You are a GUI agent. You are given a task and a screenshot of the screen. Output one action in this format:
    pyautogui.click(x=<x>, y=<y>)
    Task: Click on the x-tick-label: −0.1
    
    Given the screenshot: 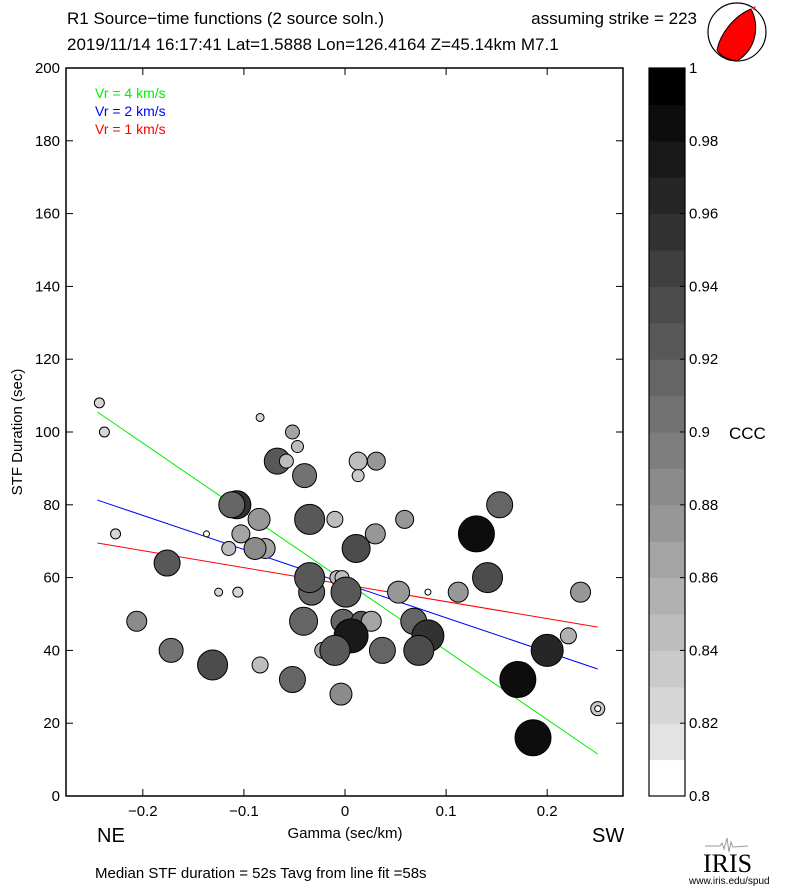 What is the action you would take?
    pyautogui.click(x=244, y=811)
    